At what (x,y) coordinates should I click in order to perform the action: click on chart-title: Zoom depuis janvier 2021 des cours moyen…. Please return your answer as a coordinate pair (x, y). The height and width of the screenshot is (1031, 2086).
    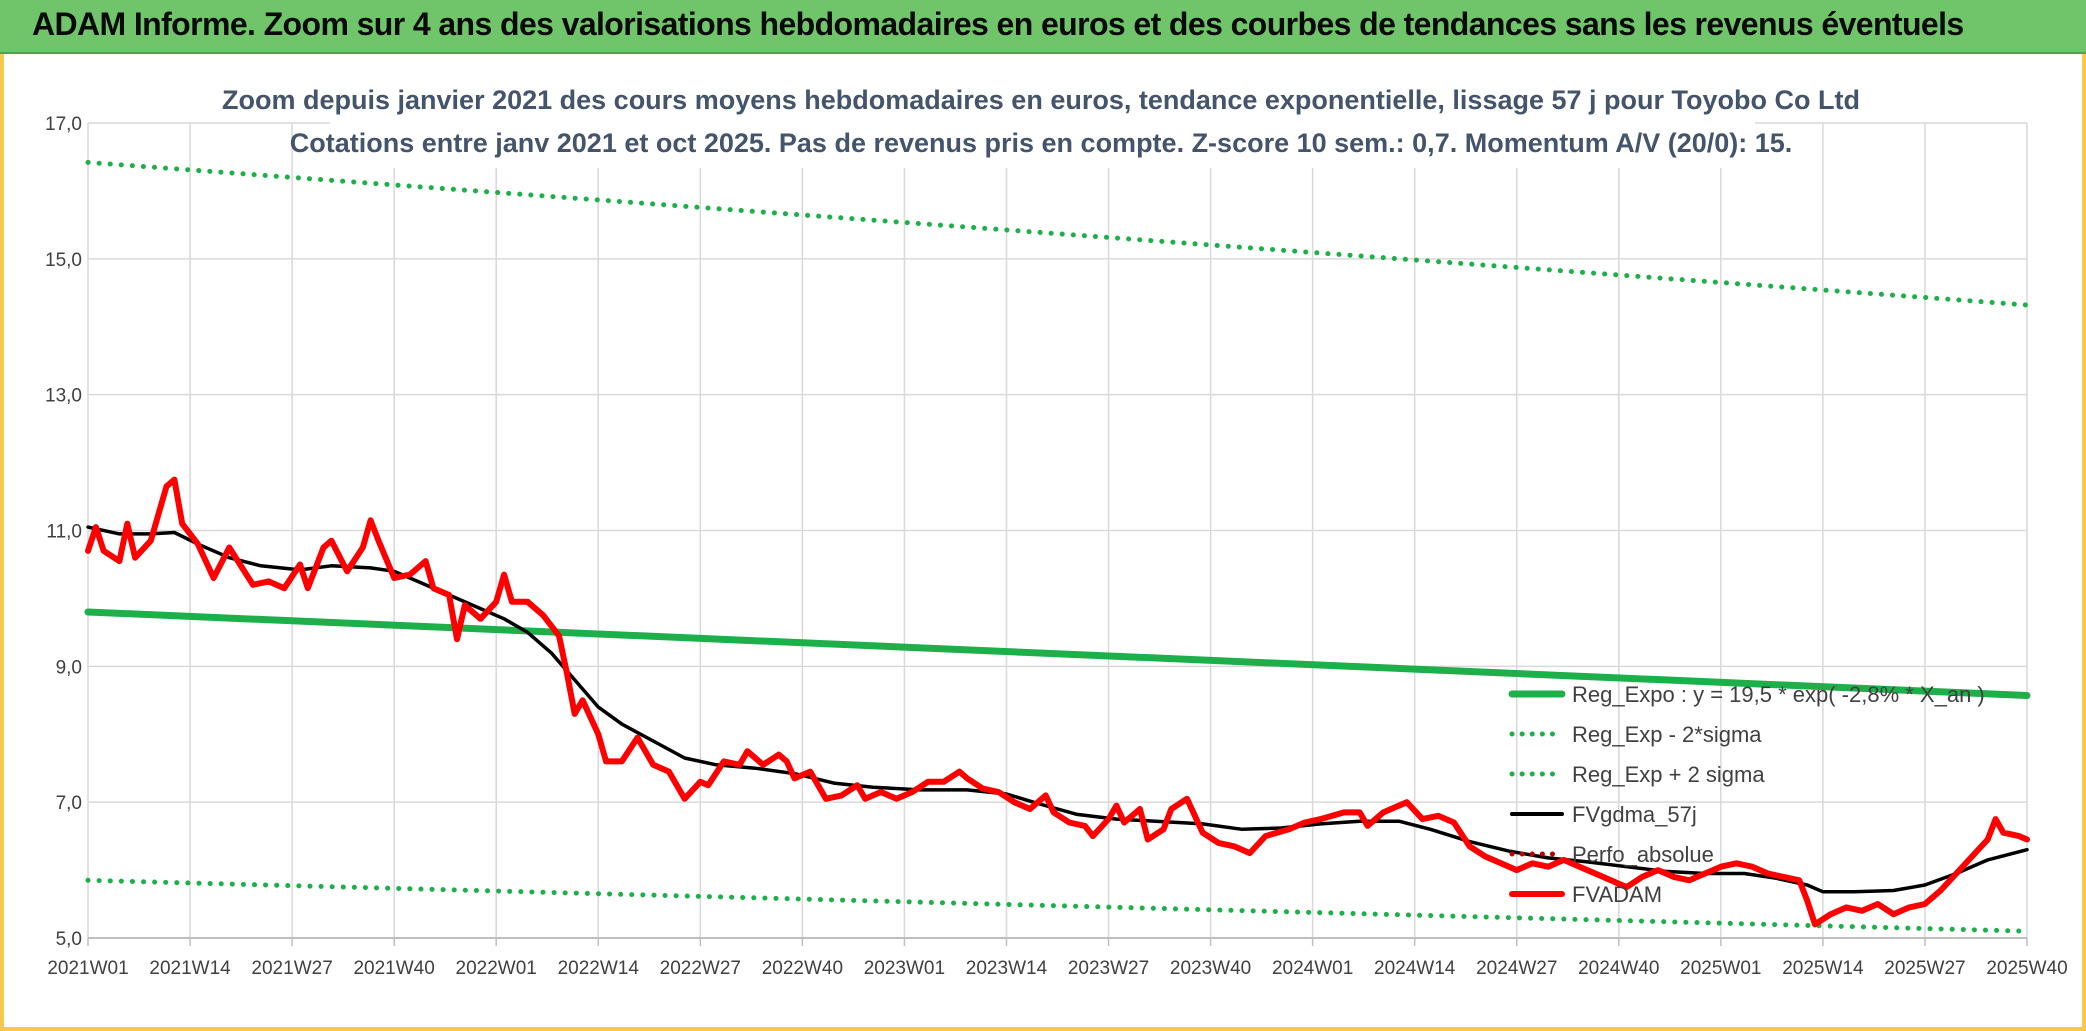
    Looking at the image, I should click on (1041, 100).